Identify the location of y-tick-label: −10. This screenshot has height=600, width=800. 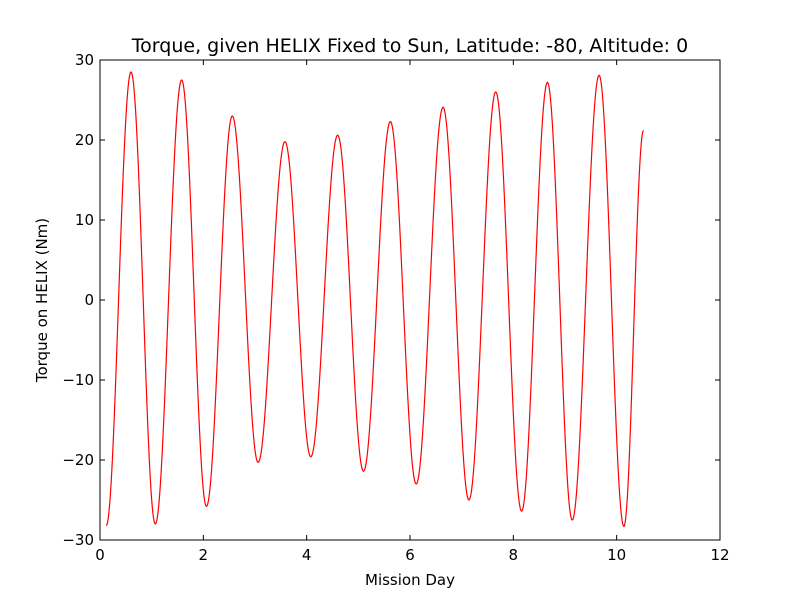
(78, 380).